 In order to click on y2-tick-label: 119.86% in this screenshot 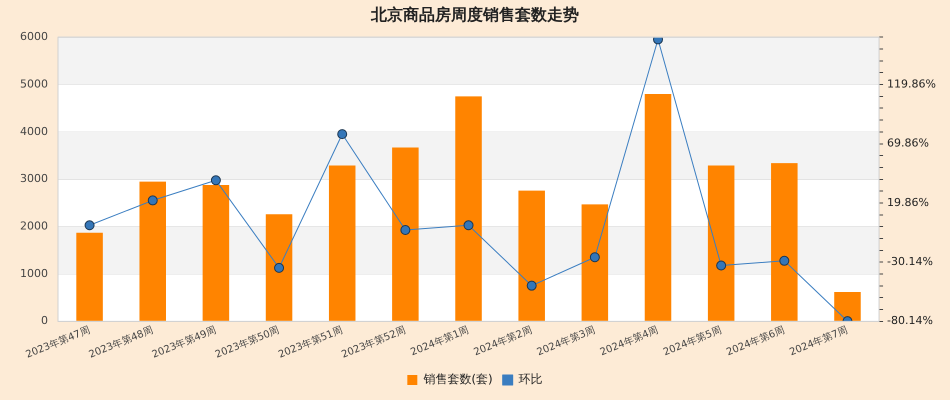, I will do `click(911, 83)`.